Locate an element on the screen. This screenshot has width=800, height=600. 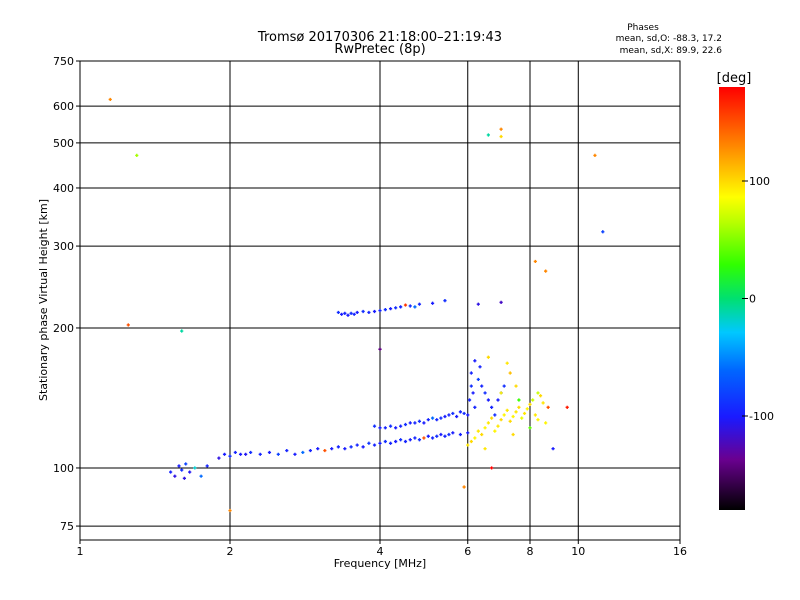
x-tick-label: 8 is located at coordinates (530, 551).